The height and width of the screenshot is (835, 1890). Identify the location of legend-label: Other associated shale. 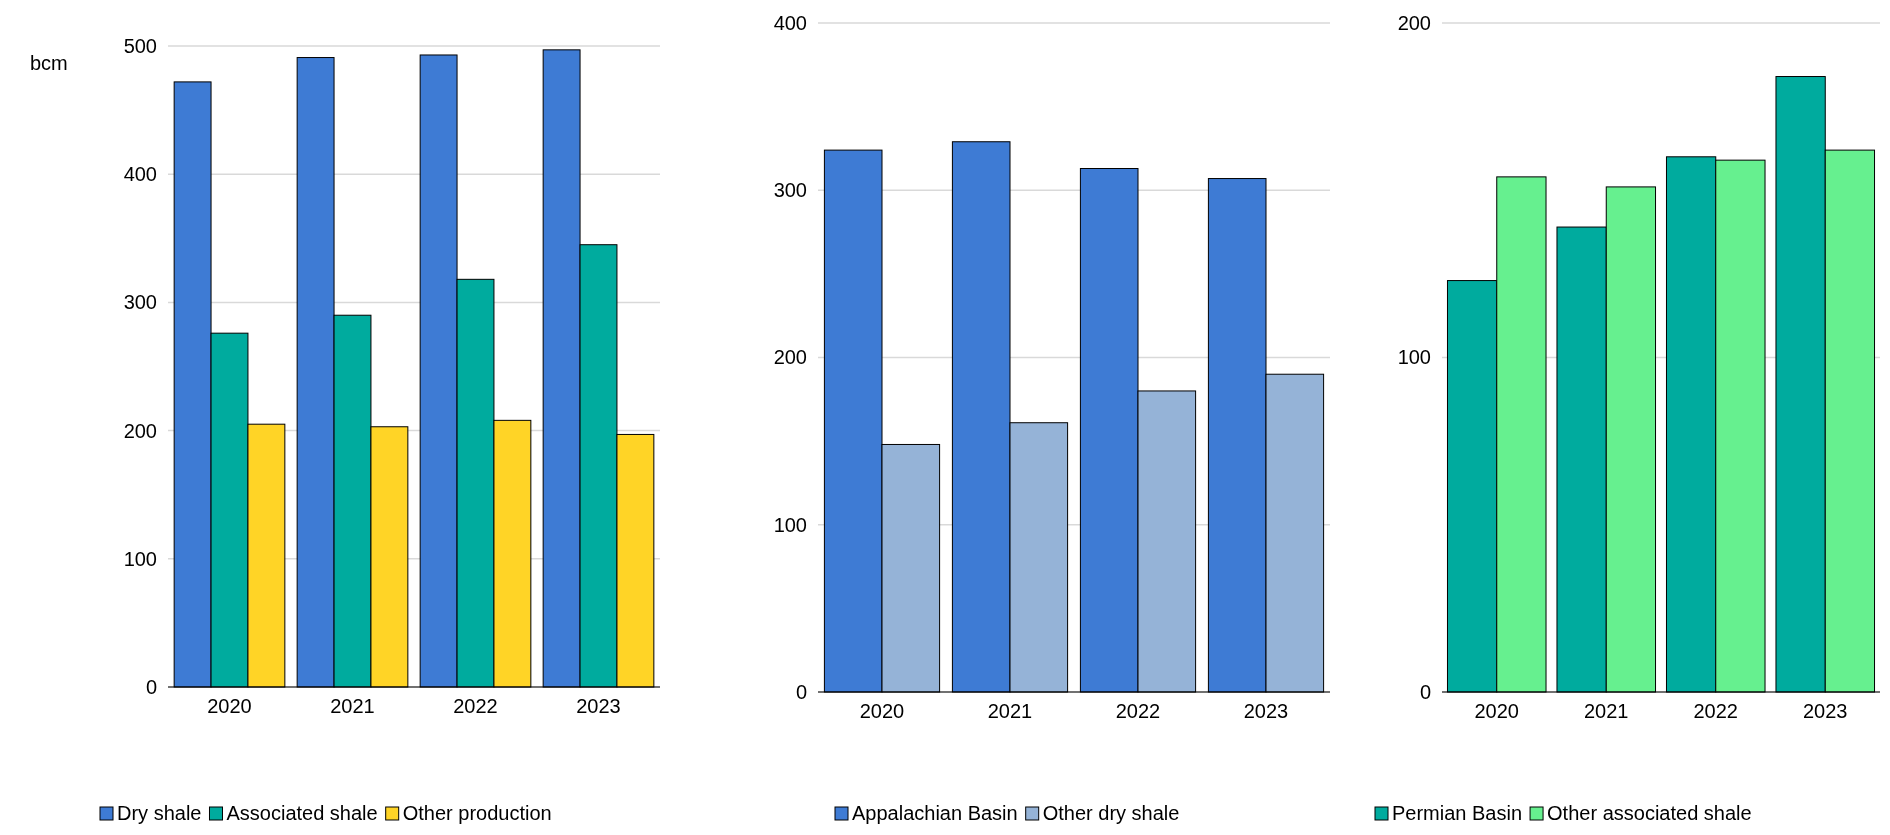
(1649, 813).